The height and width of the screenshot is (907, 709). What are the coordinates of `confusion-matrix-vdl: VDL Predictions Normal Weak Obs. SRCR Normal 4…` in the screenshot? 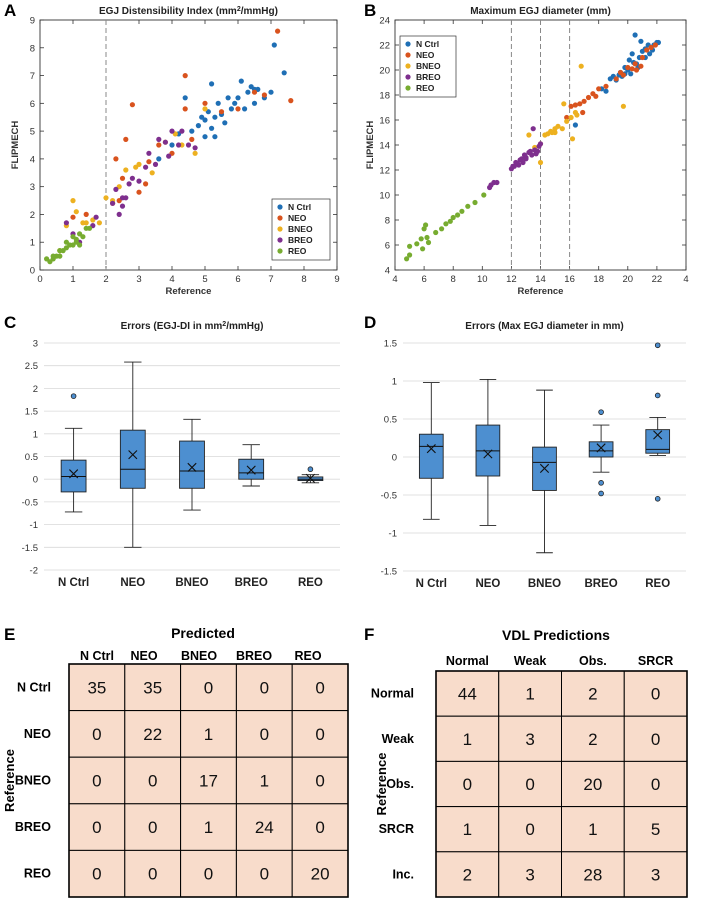 It's located at (529, 762).